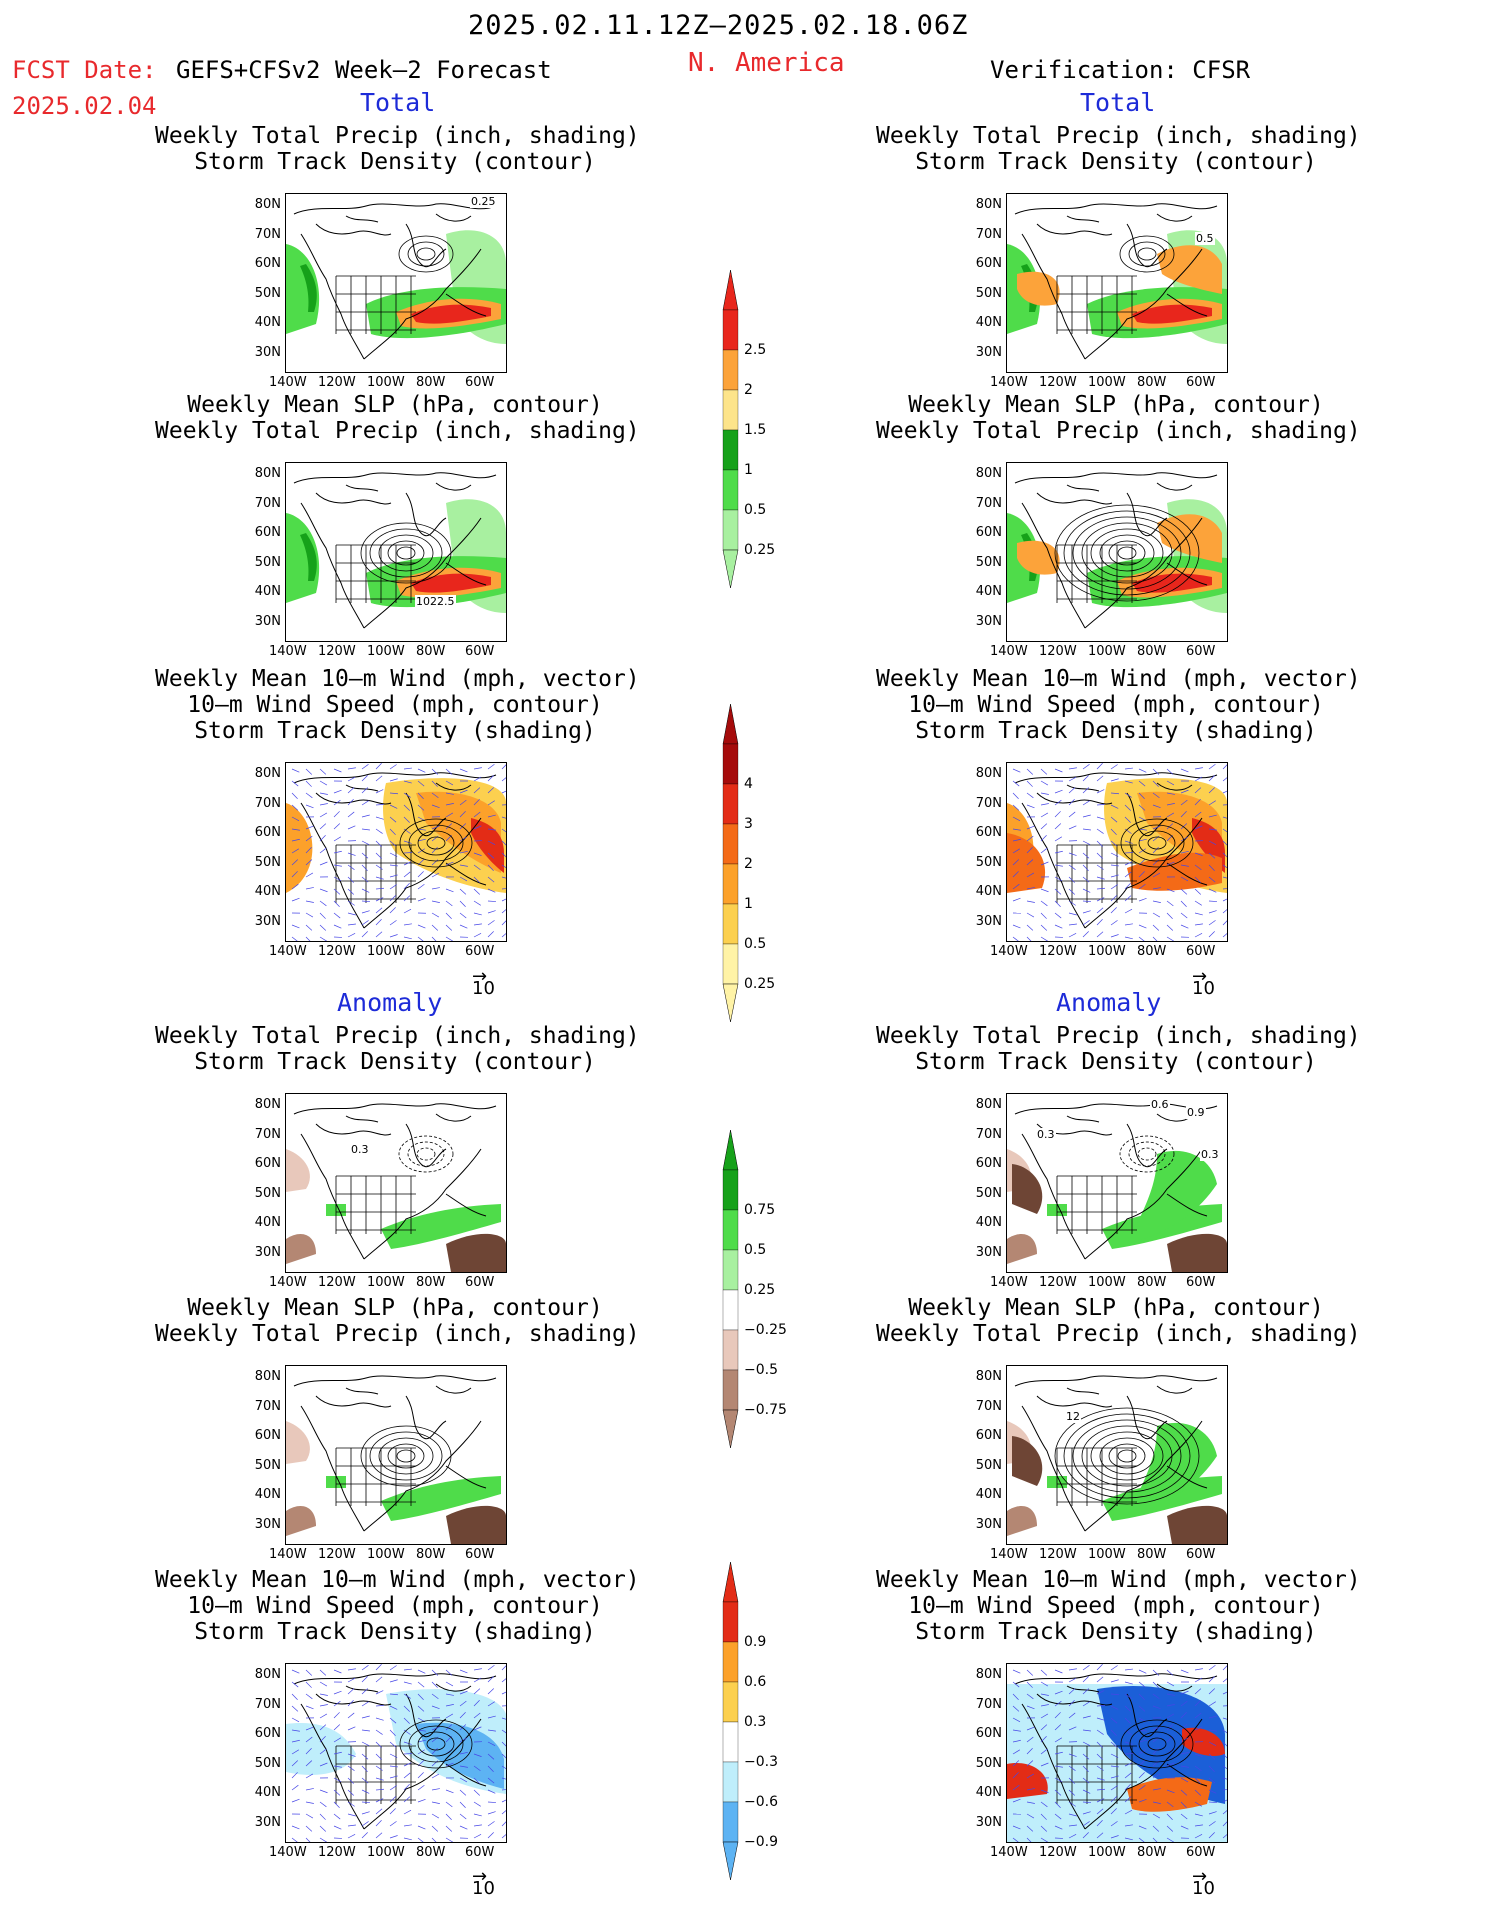  What do you see at coordinates (1203, 988) in the screenshot?
I see `total-verif-vector-ref: 10` at bounding box center [1203, 988].